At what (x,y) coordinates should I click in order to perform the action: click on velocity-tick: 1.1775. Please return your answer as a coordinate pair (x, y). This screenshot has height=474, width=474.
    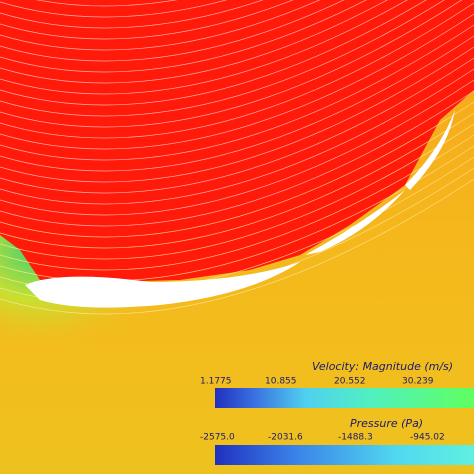
    Looking at the image, I should click on (216, 382).